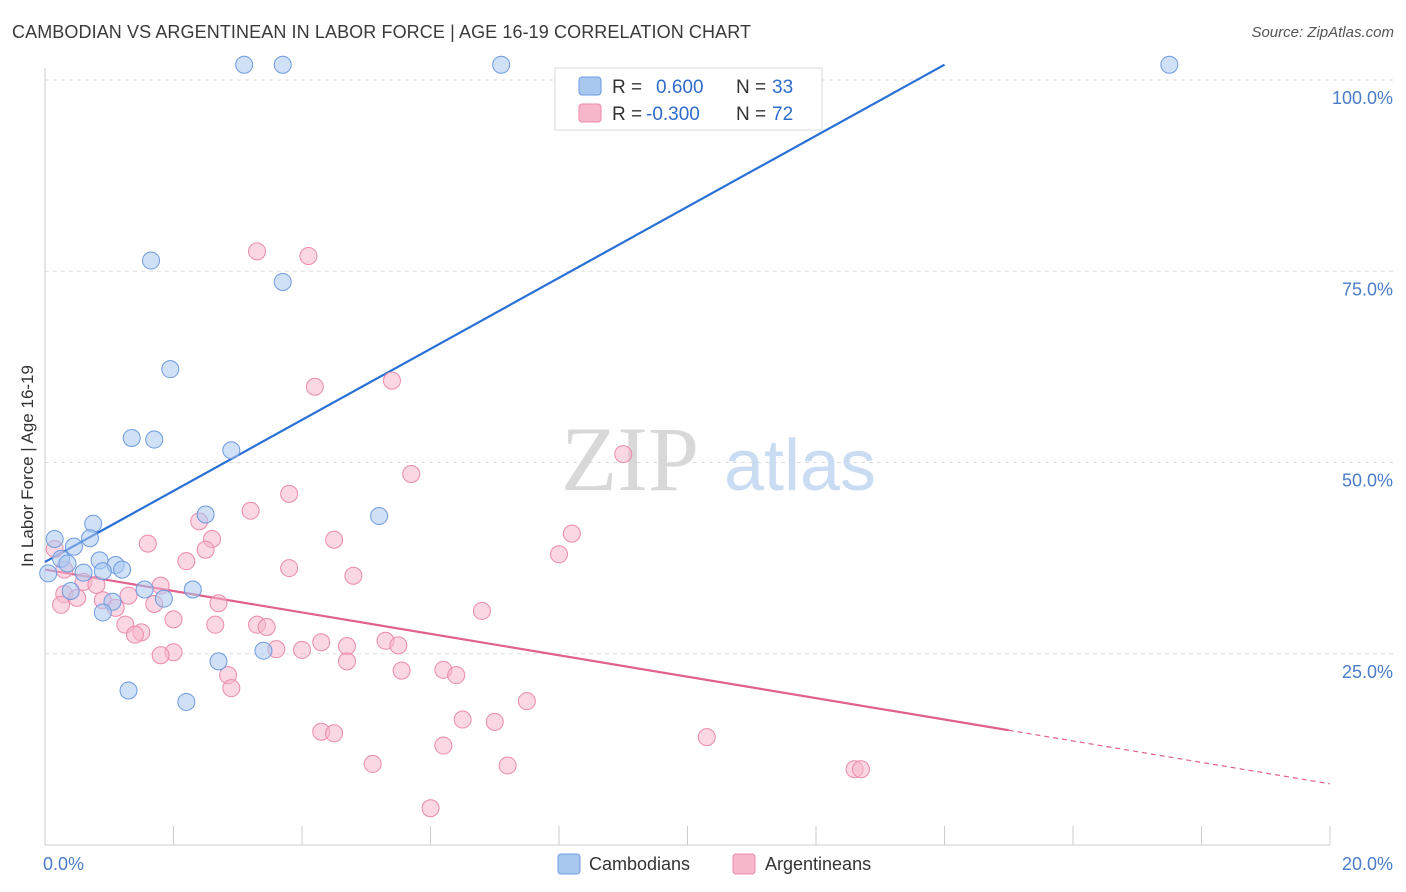 The image size is (1406, 892). What do you see at coordinates (782, 87) in the screenshot?
I see `legend-n-value-1: 33` at bounding box center [782, 87].